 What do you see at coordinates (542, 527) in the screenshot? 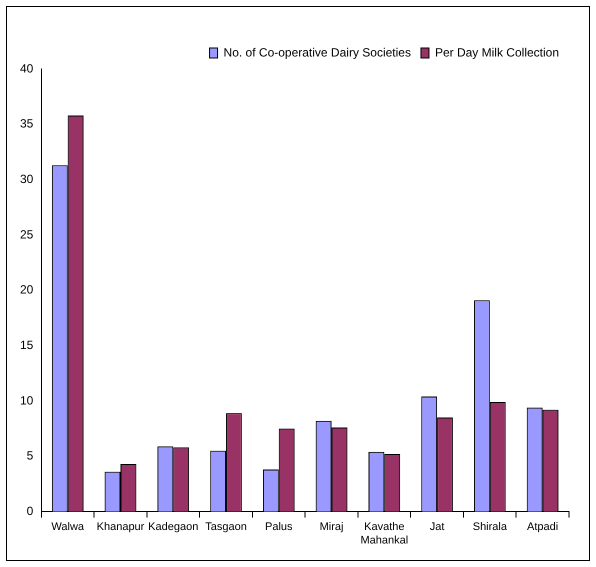
I see `x-tick-label: Atpadi` at bounding box center [542, 527].